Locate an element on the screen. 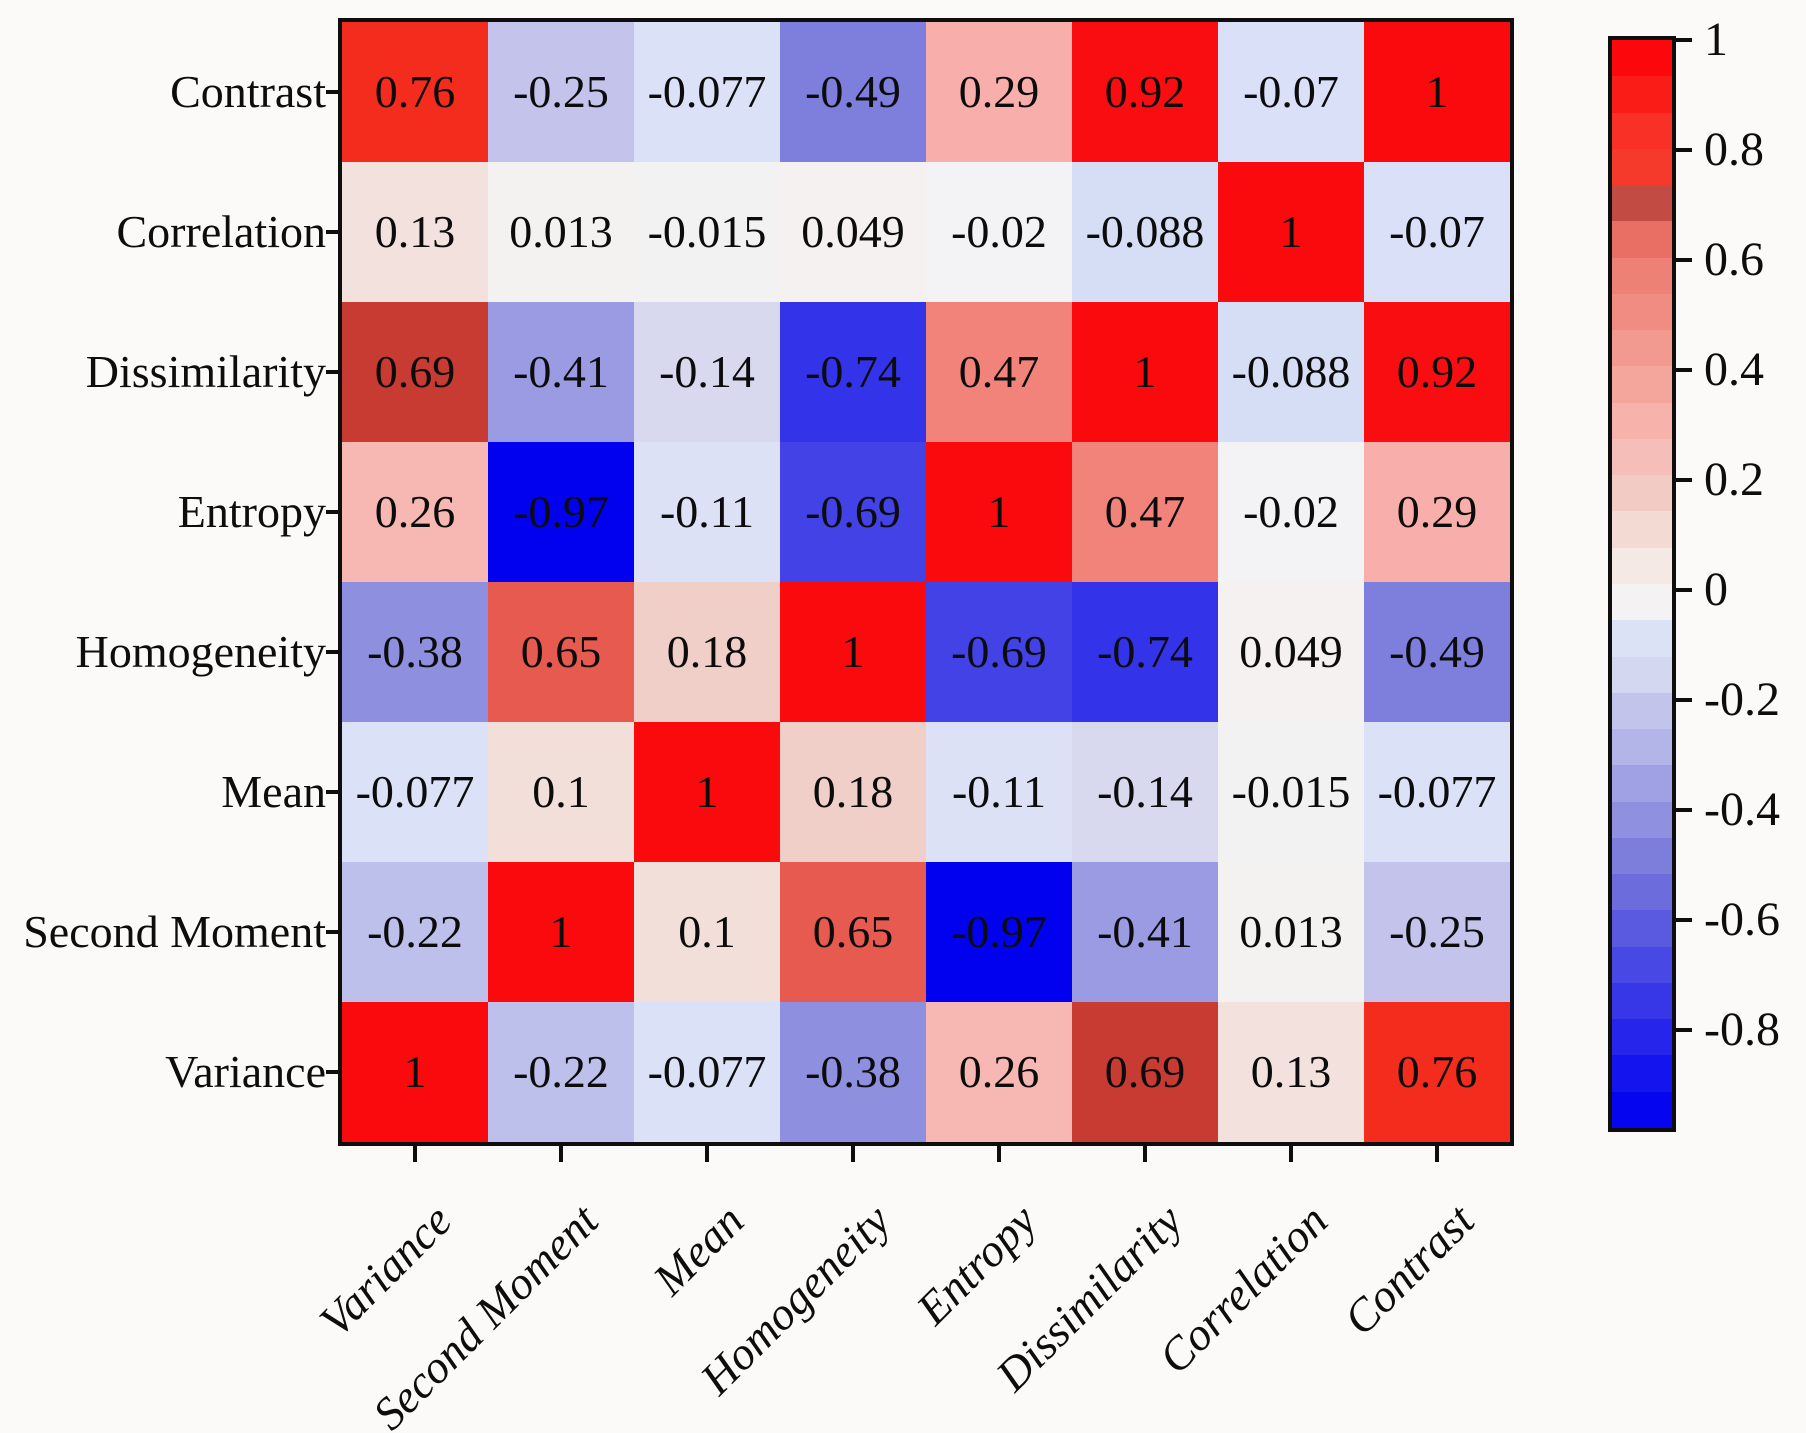 The width and height of the screenshot is (1806, 1433). y-axis-label: Mean is located at coordinates (273, 791).